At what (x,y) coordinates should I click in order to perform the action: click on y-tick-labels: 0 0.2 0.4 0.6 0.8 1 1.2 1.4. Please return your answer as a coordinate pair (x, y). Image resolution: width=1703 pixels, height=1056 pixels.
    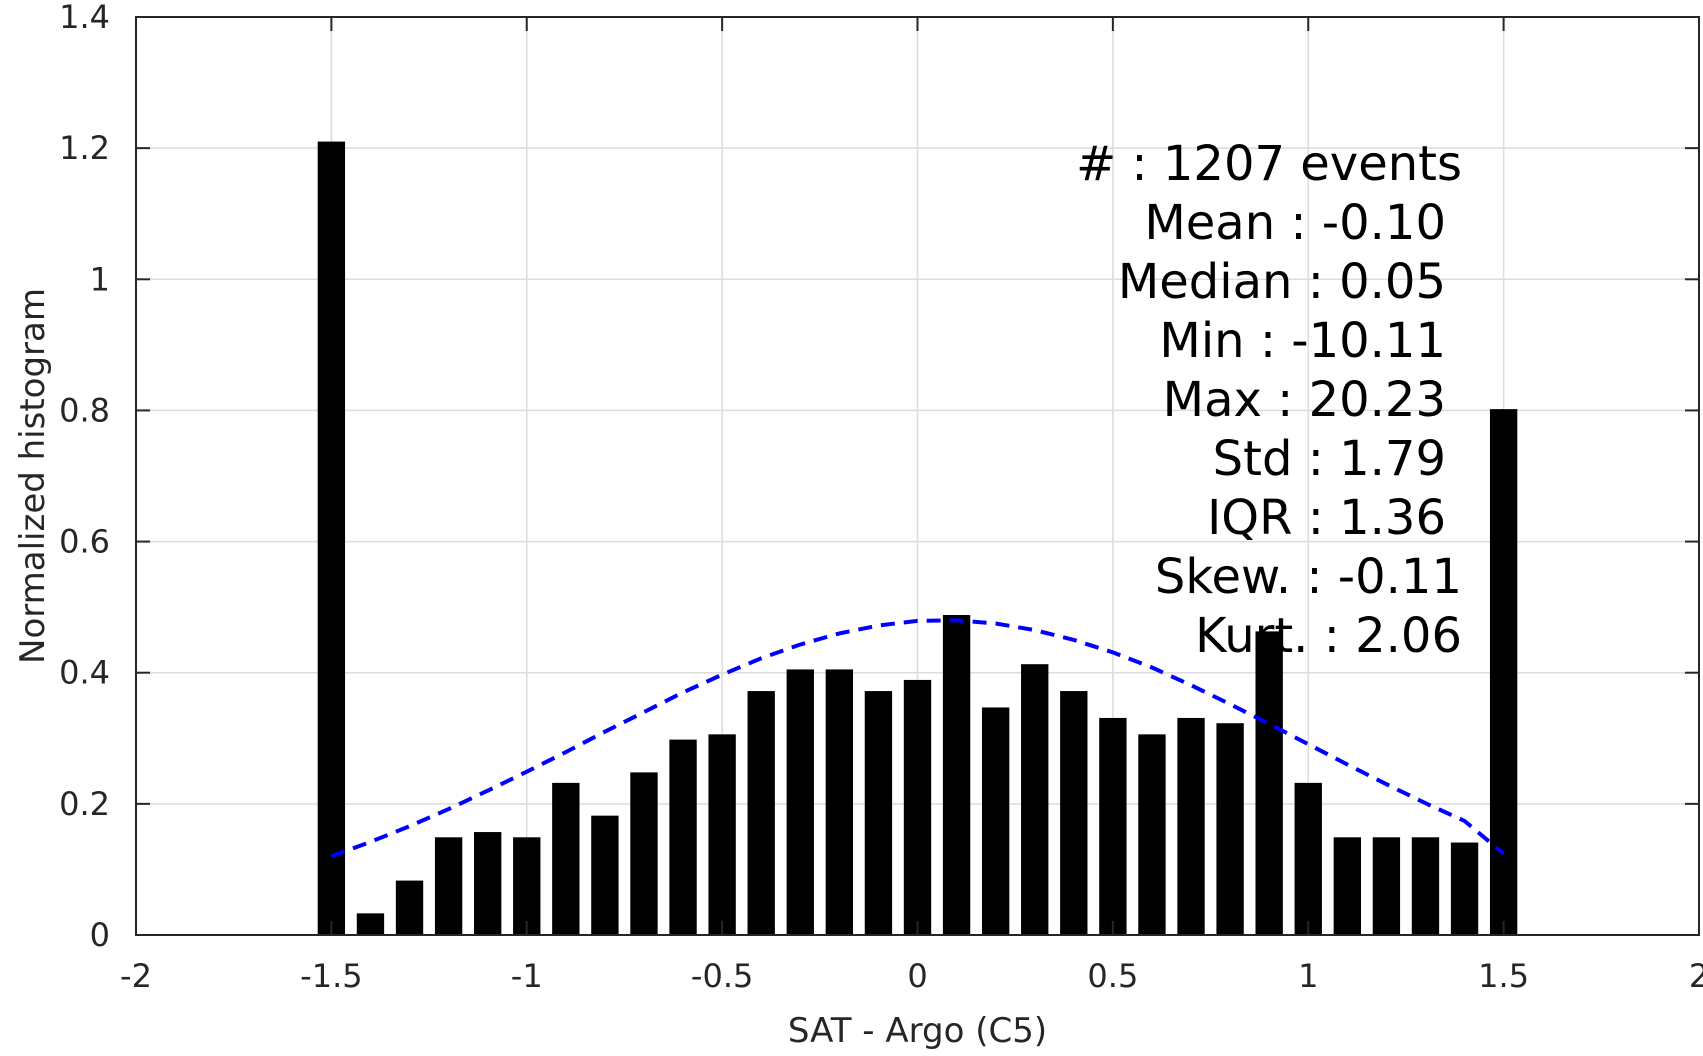
    Looking at the image, I should click on (84, 477).